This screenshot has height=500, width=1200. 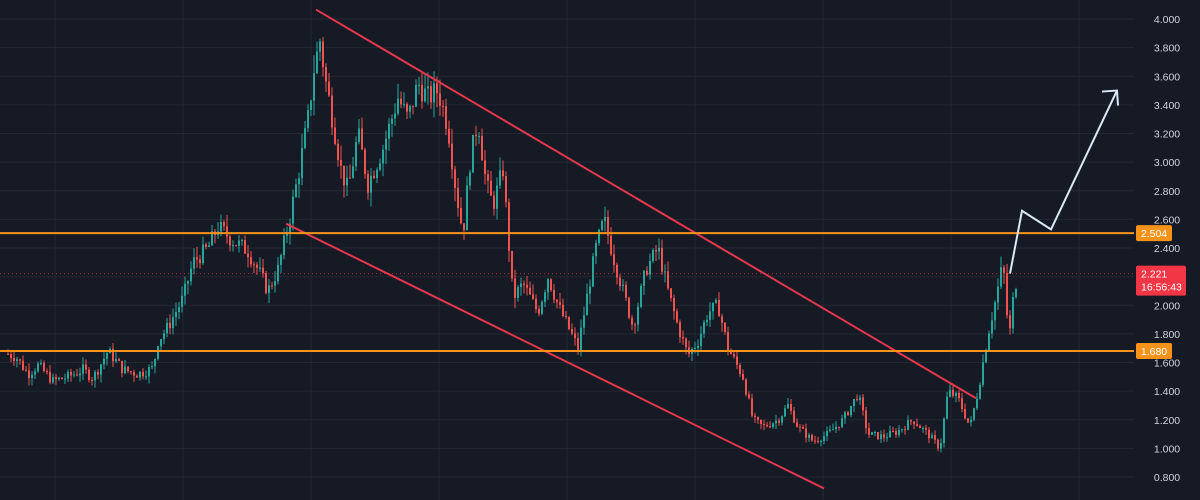 I want to click on price-tick-label: 2.600, so click(x=1167, y=220).